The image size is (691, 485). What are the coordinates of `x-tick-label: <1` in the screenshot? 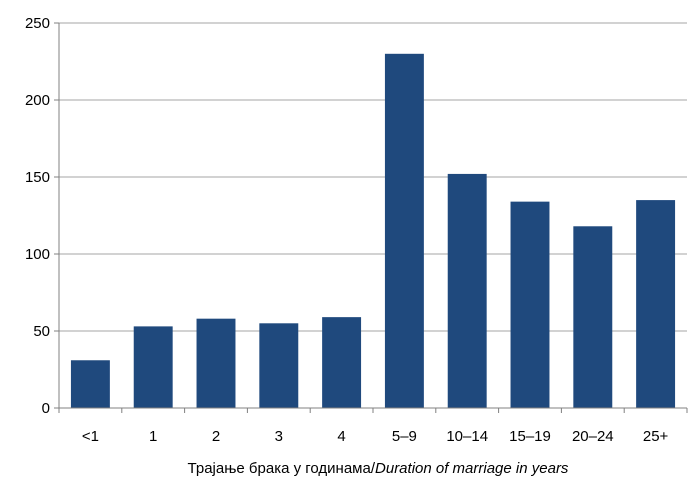 It's located at (90, 436).